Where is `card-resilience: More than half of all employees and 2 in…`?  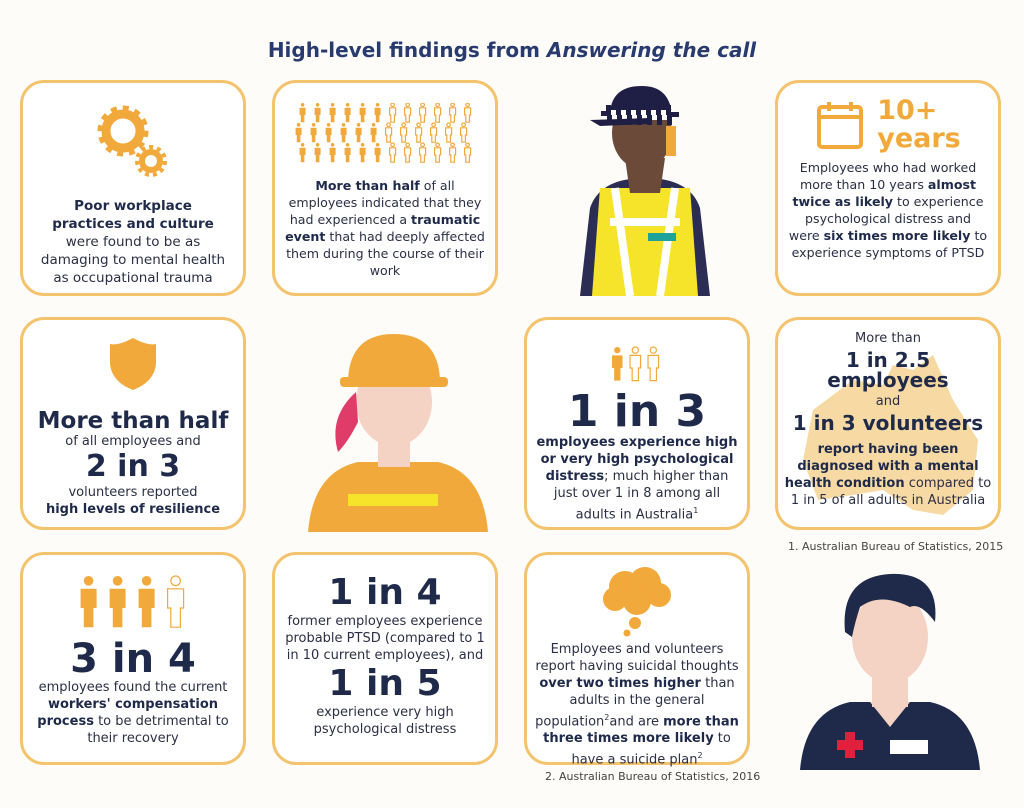 card-resilience: More than half of all employees and 2 in… is located at coordinates (133, 423).